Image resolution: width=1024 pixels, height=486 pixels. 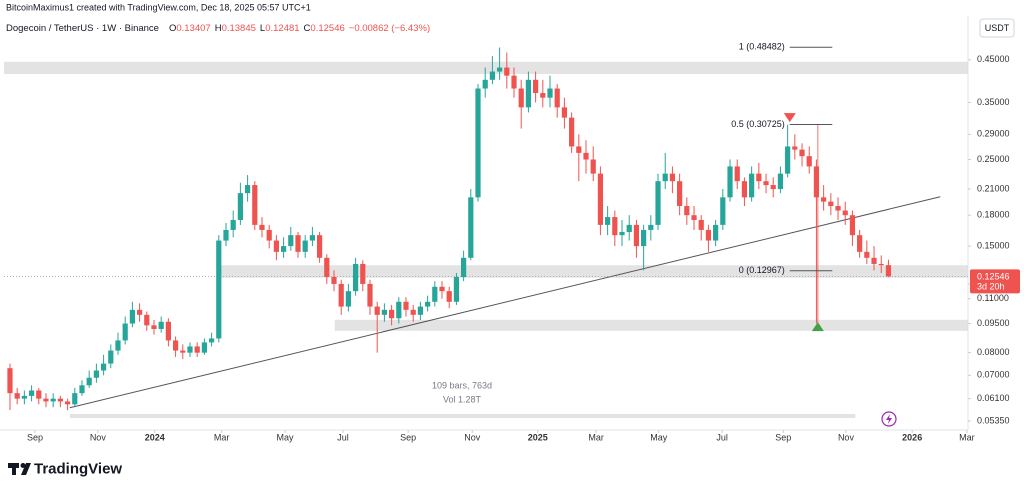 What do you see at coordinates (993, 298) in the screenshot?
I see `y-tick-label: 0.11000` at bounding box center [993, 298].